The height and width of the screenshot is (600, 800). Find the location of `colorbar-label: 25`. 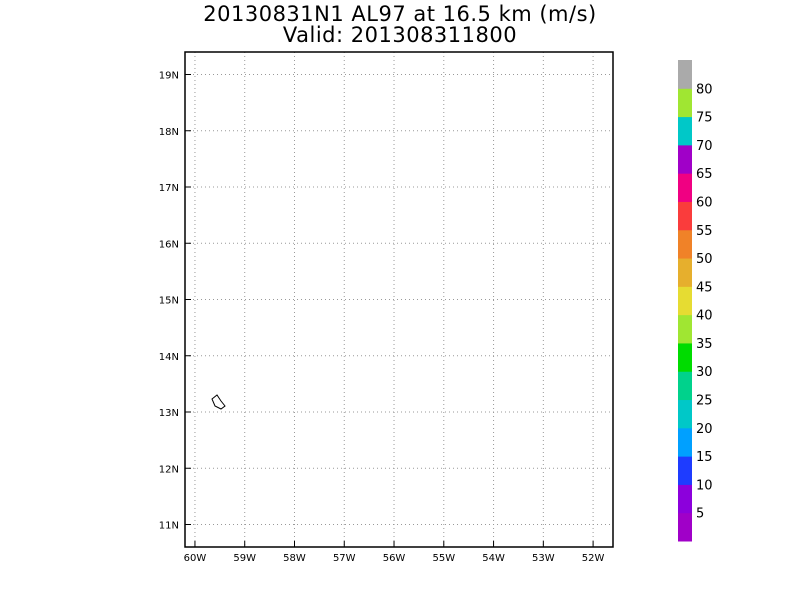

colorbar-label: 25 is located at coordinates (704, 401).